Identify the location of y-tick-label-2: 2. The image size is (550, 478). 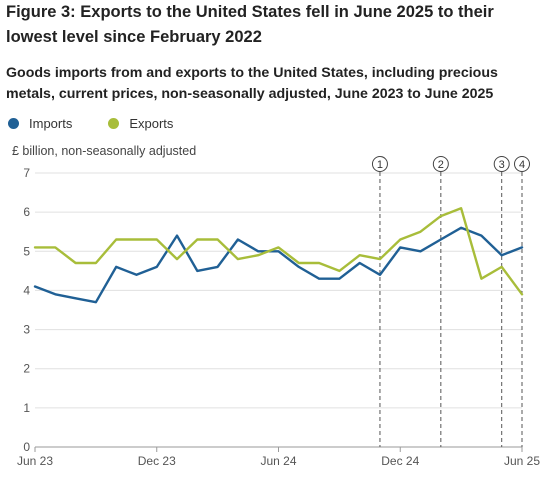
(26, 369).